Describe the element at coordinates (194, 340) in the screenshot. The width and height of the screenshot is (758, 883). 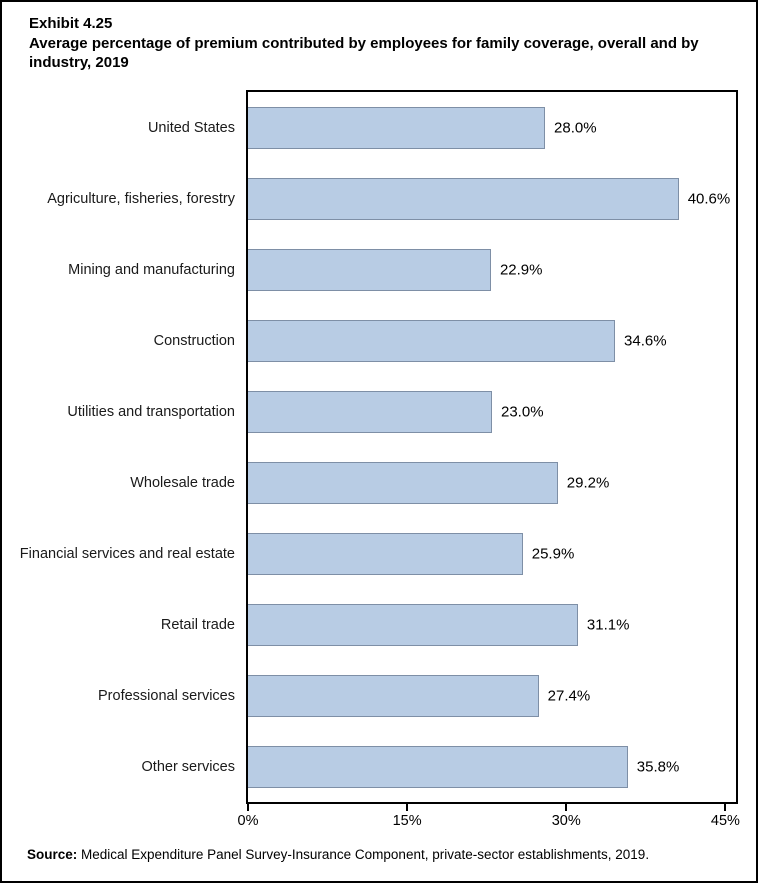
I see `category-label: Construction` at that location.